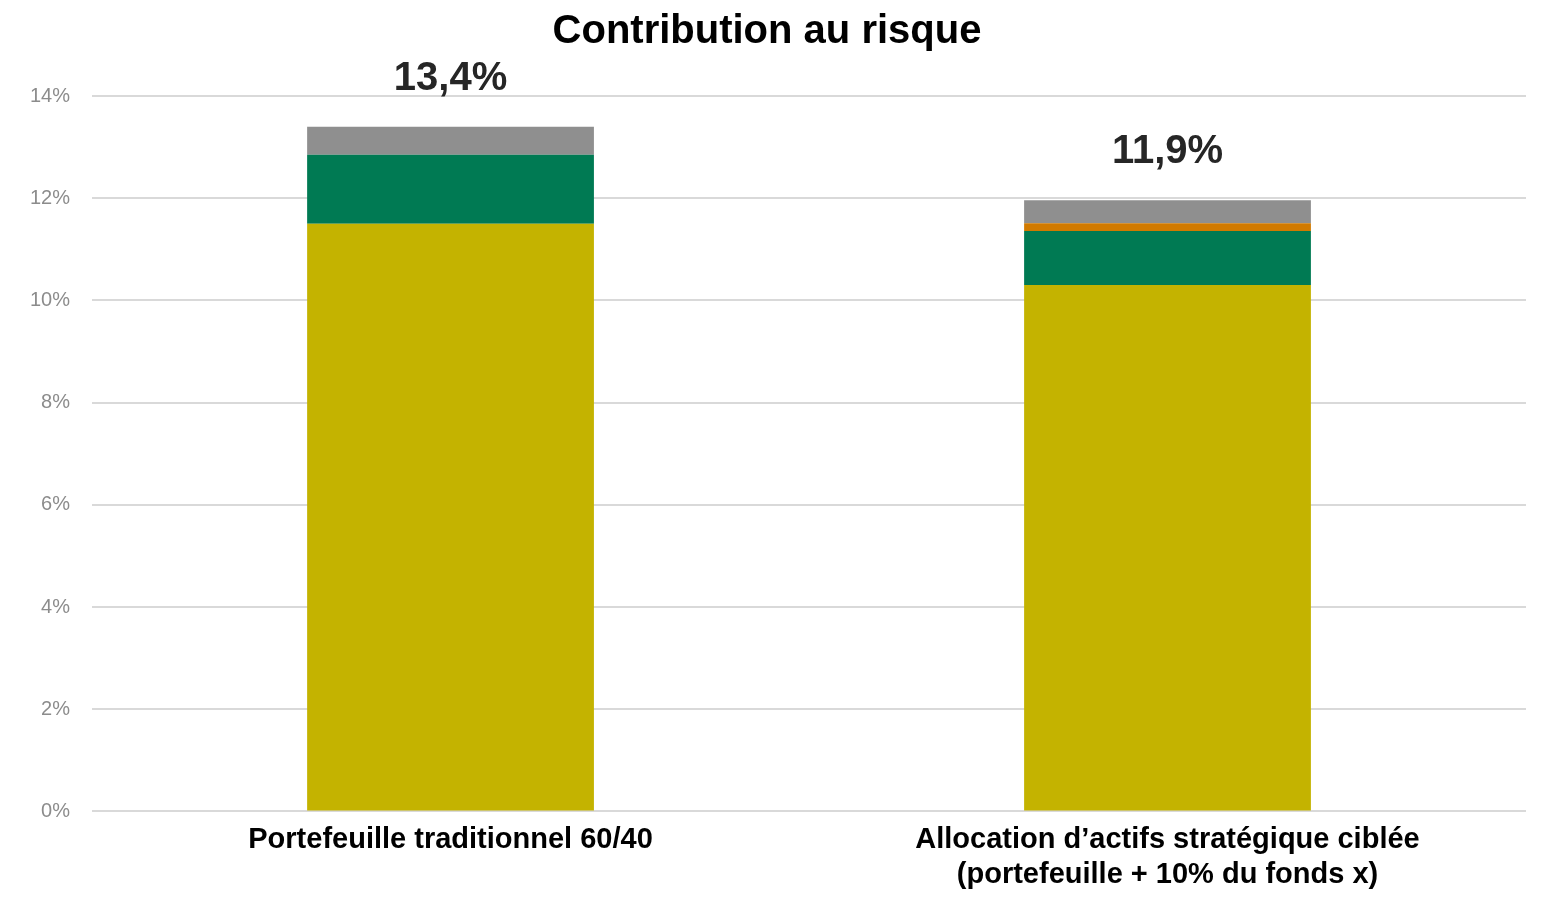 The height and width of the screenshot is (903, 1544). I want to click on y-tick-label: 14%, so click(50, 94).